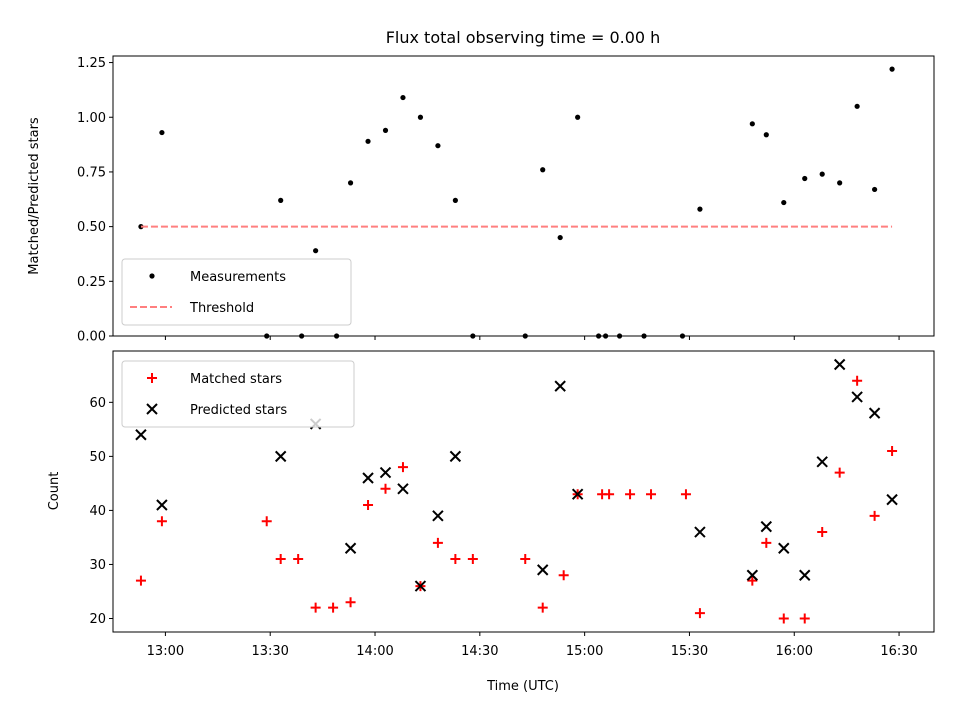 The height and width of the screenshot is (720, 960). I want to click on y-tick-label: 1.00, so click(91, 118).